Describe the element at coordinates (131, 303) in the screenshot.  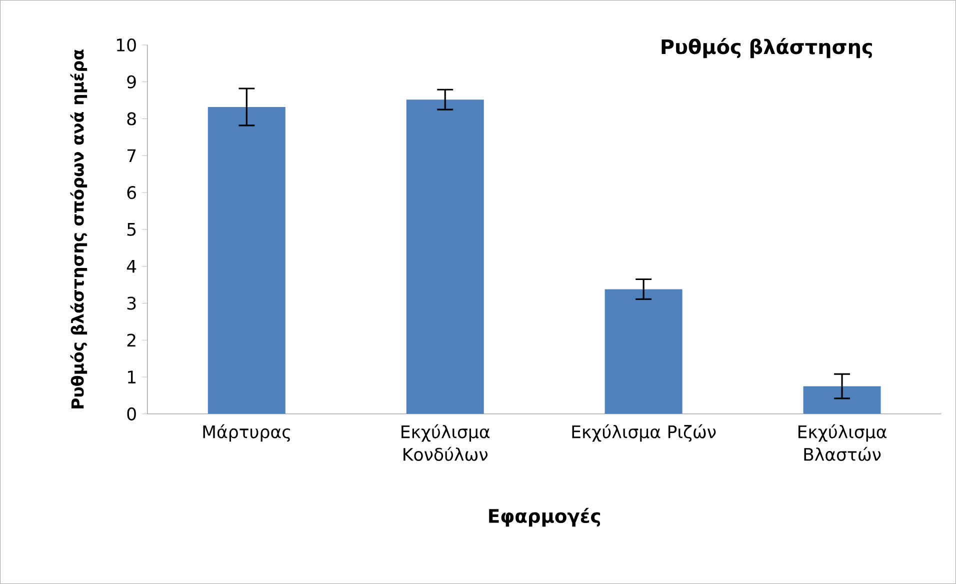
I see `y-tick-label: 3` at that location.